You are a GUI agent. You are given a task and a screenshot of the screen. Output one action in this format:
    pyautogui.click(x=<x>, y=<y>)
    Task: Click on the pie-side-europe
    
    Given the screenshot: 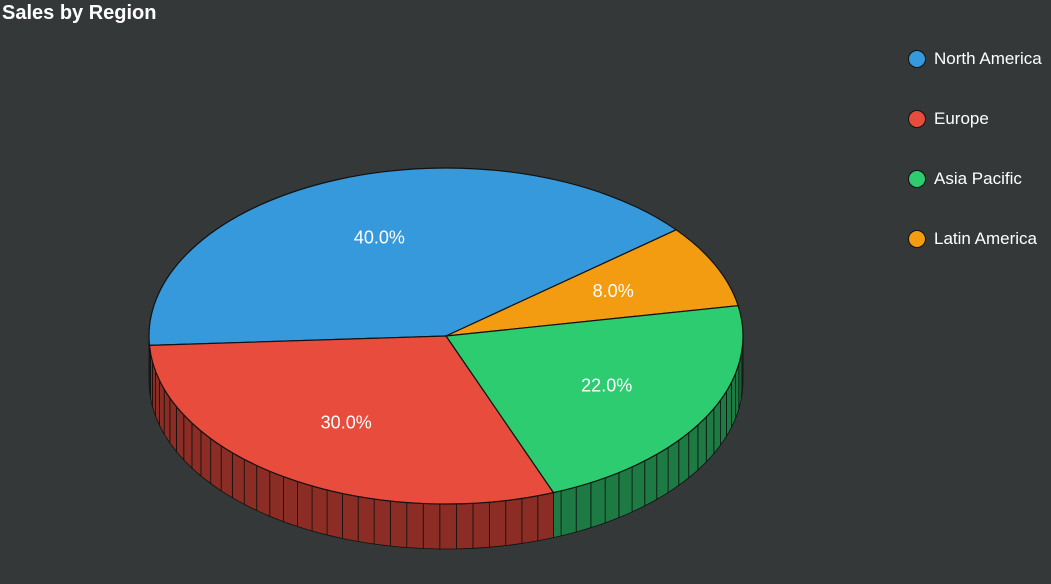 What is the action you would take?
    pyautogui.click(x=351, y=447)
    